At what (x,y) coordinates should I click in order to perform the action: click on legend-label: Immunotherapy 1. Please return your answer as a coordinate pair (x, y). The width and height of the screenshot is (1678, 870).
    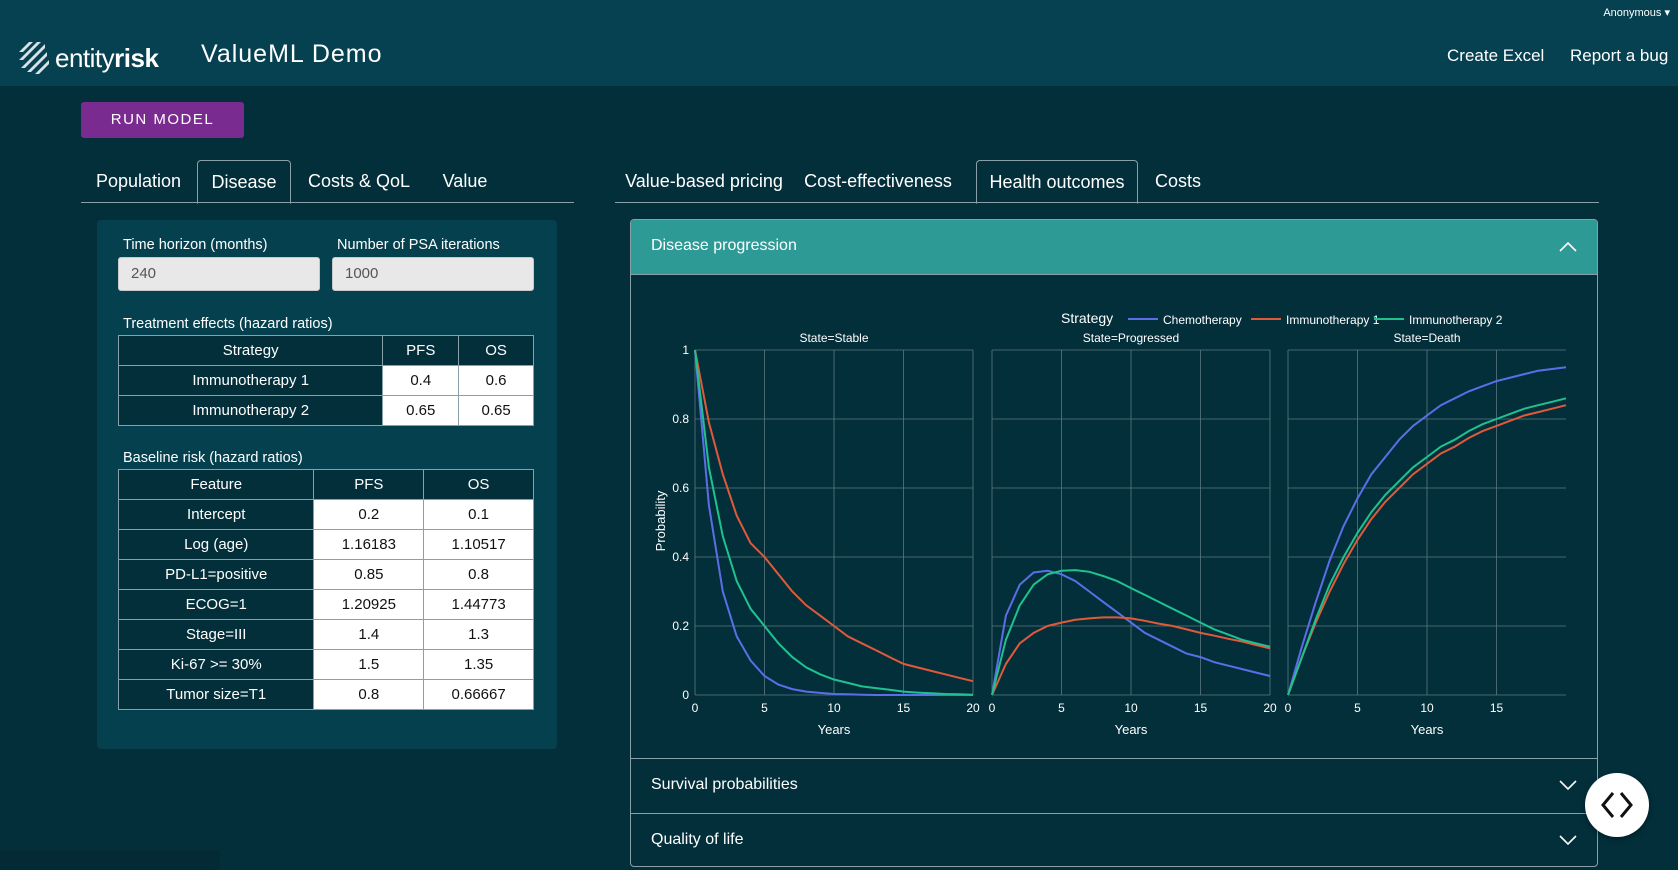
    Looking at the image, I should click on (1333, 320).